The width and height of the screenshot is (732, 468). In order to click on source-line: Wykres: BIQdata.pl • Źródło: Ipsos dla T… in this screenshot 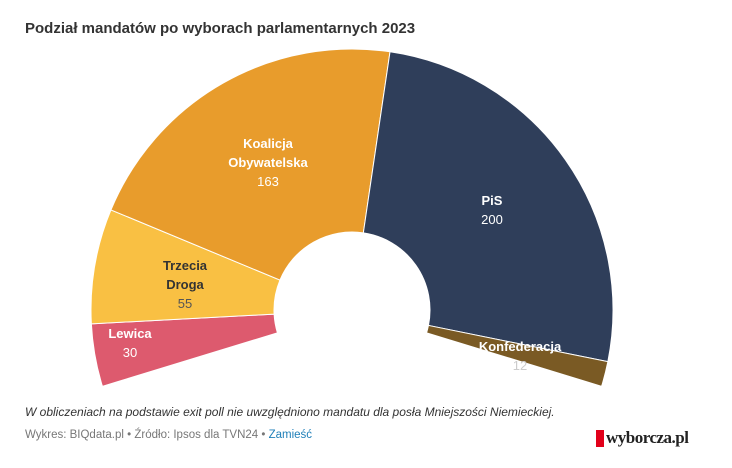, I will do `click(168, 435)`.